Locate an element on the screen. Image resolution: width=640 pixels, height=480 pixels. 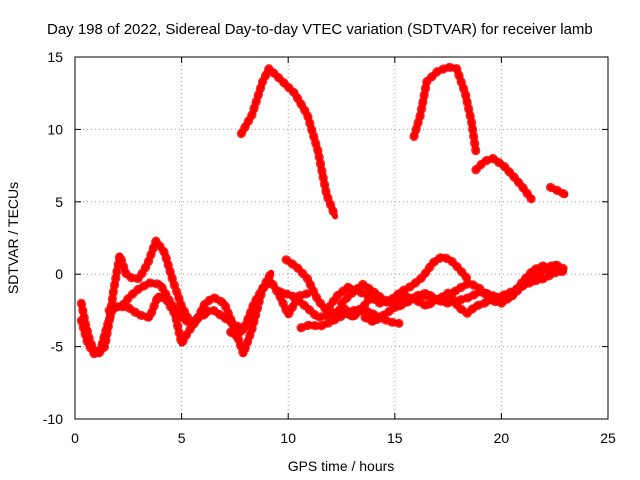
series-markers-arc4 is located at coordinates (557, 191).